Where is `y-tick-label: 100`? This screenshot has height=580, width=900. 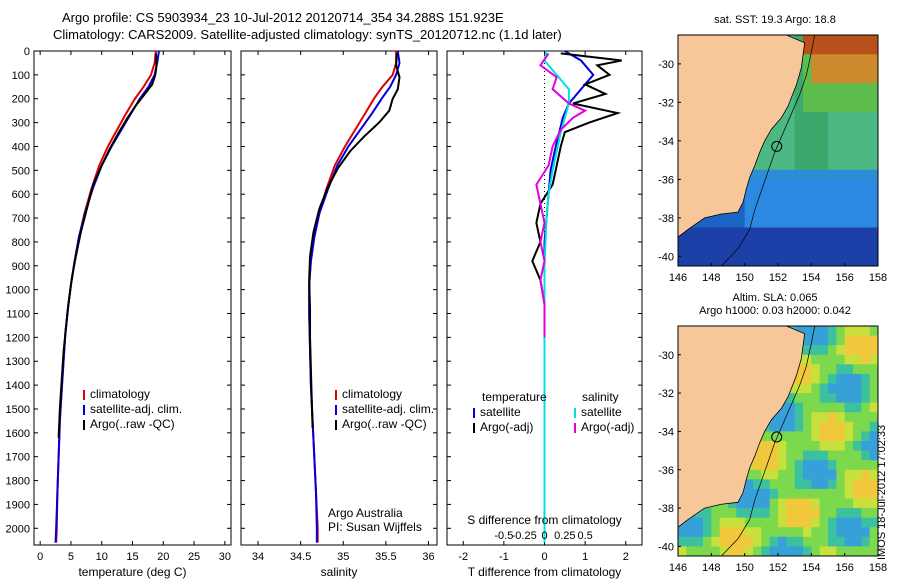 y-tick-label: 100 is located at coordinates (21, 76).